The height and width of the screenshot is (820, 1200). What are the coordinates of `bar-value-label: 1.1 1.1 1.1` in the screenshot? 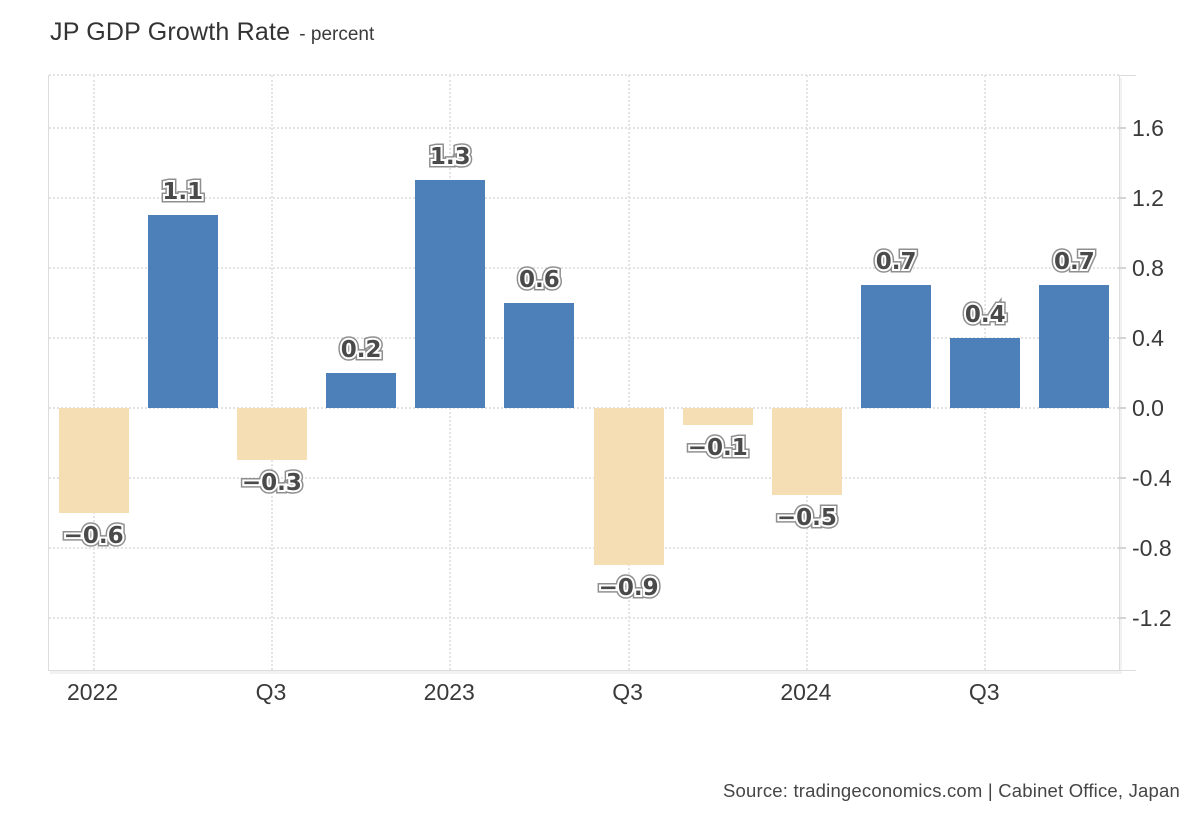 It's located at (183, 192).